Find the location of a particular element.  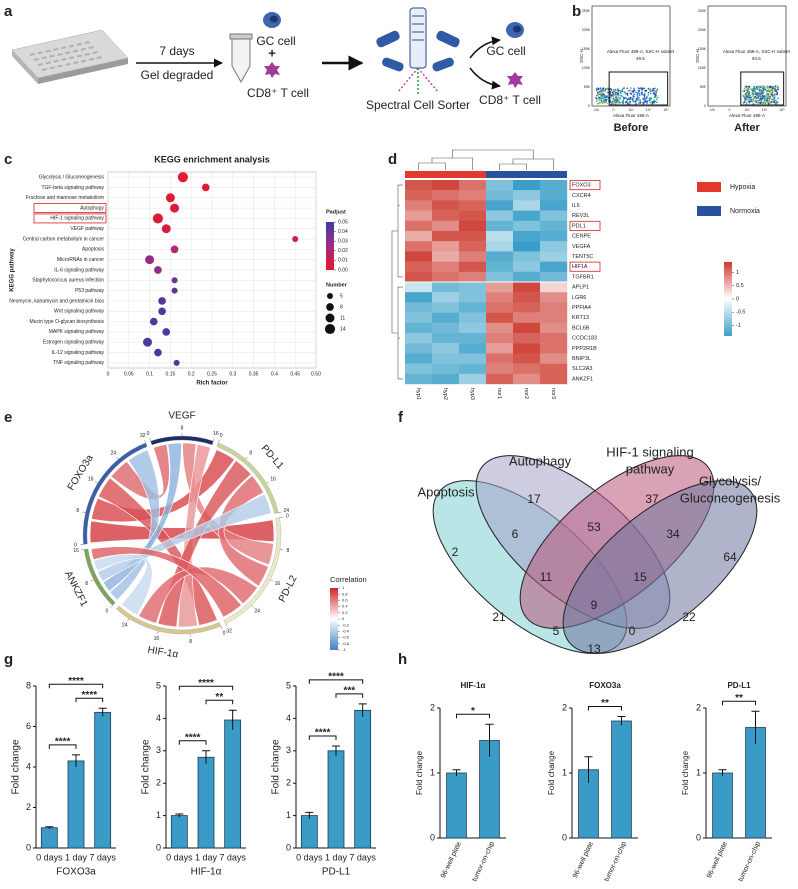

arrow is located at coordinates (485, 47).